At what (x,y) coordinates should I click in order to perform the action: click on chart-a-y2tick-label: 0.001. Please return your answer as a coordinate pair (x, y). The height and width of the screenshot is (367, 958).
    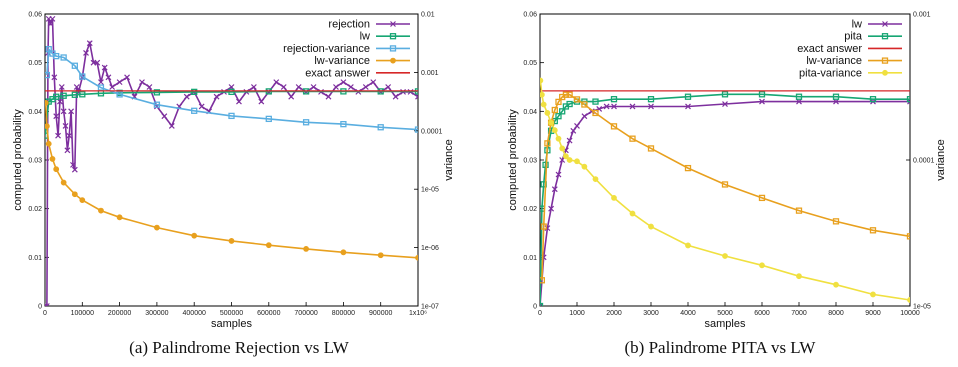
    Looking at the image, I should click on (430, 73).